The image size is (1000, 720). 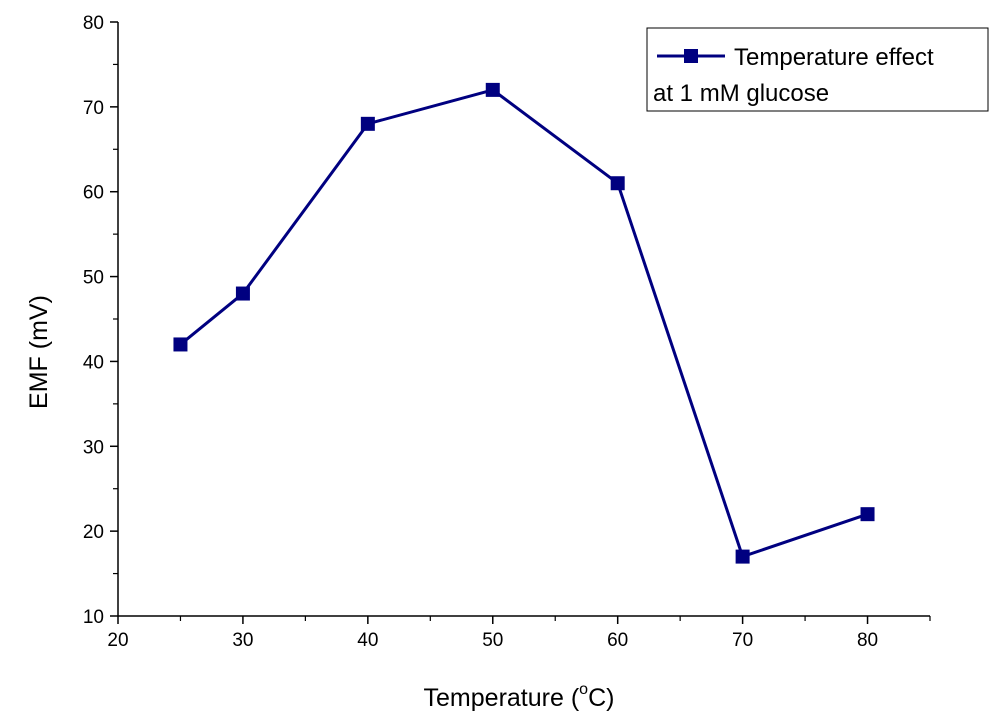 I want to click on x-axis-ticks: 20 30 40 50 60 70 80, so click(x=519, y=633).